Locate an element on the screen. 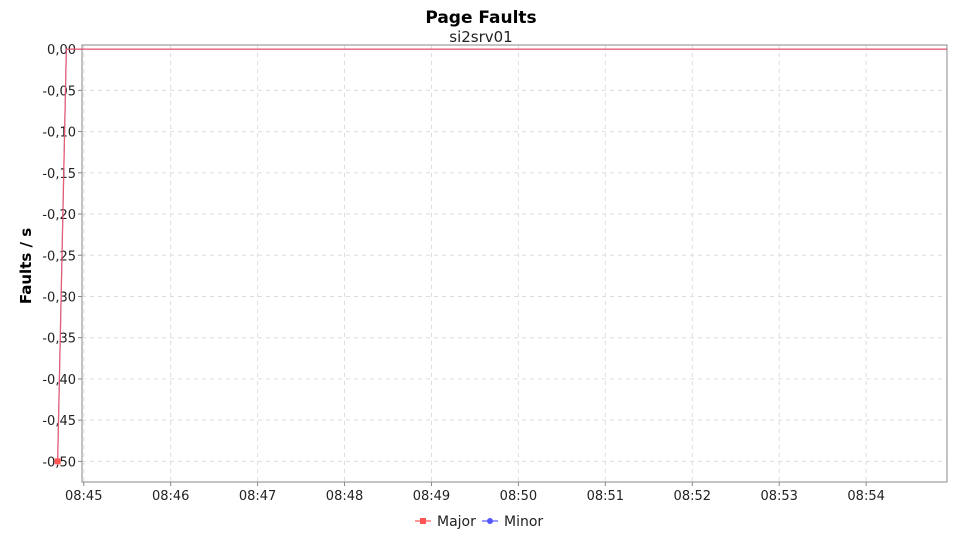  y-tick-label: -0,25 is located at coordinates (59, 256).